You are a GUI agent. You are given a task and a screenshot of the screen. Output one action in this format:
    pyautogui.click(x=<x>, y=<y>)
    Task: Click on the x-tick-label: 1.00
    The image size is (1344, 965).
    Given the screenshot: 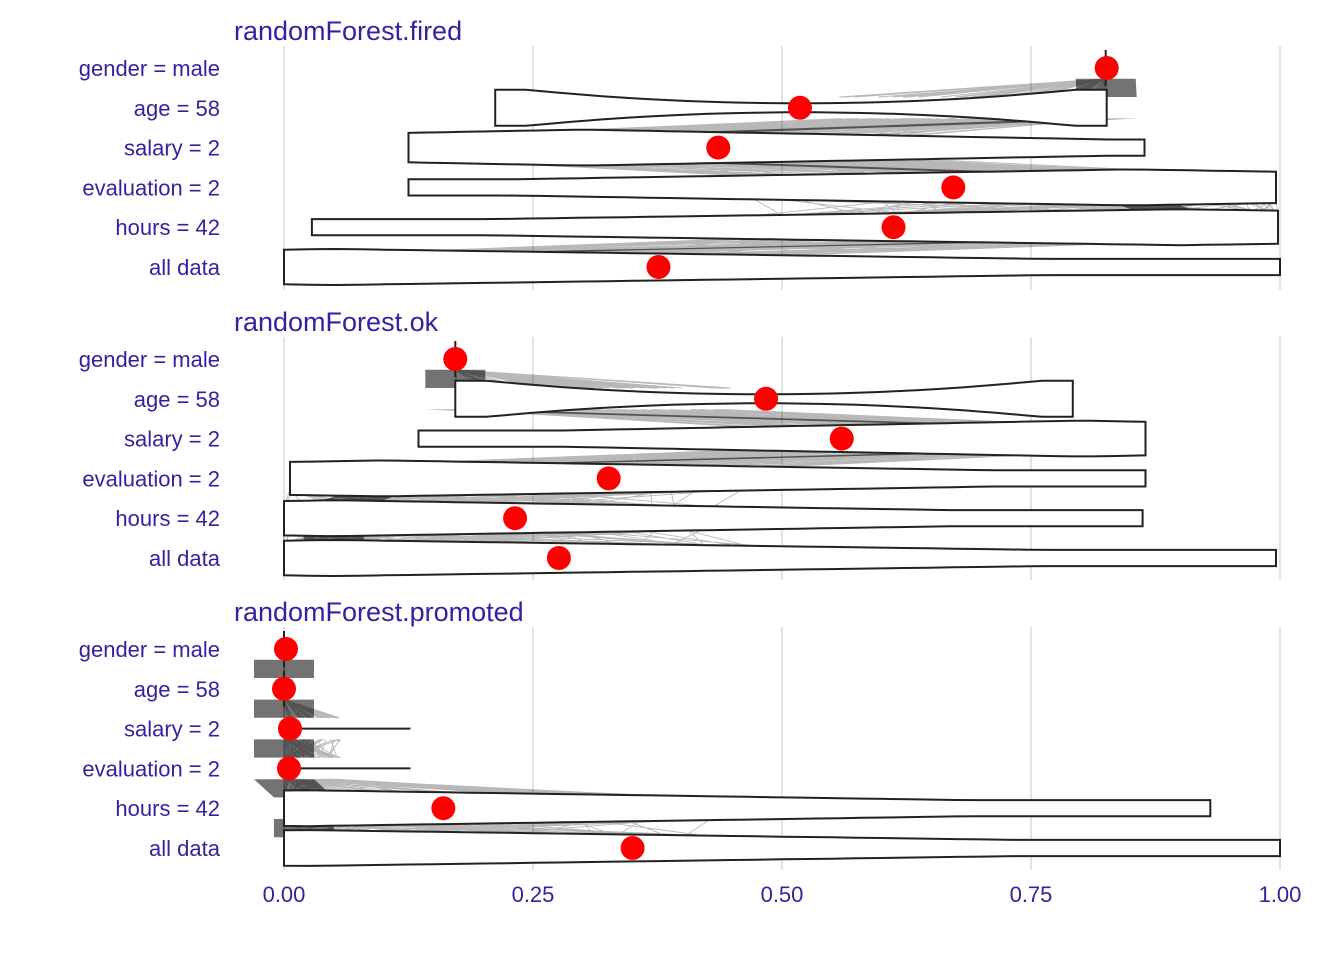 What is the action you would take?
    pyautogui.click(x=1280, y=894)
    